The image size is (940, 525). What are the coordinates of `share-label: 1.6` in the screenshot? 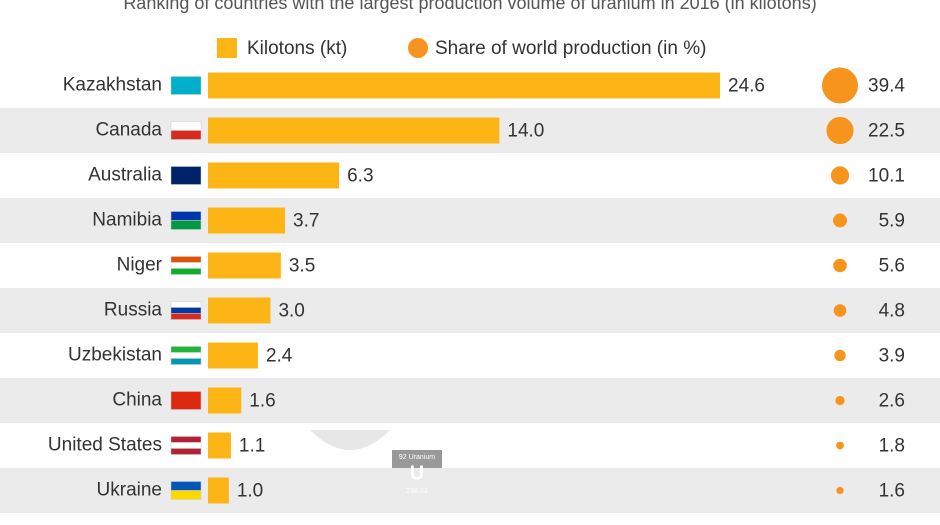 It's located at (892, 491).